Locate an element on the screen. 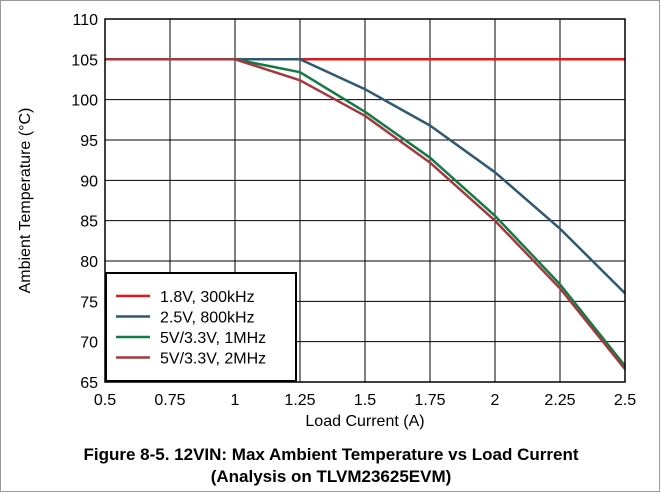 This screenshot has height=494, width=662. legend-box is located at coordinates (201, 327).